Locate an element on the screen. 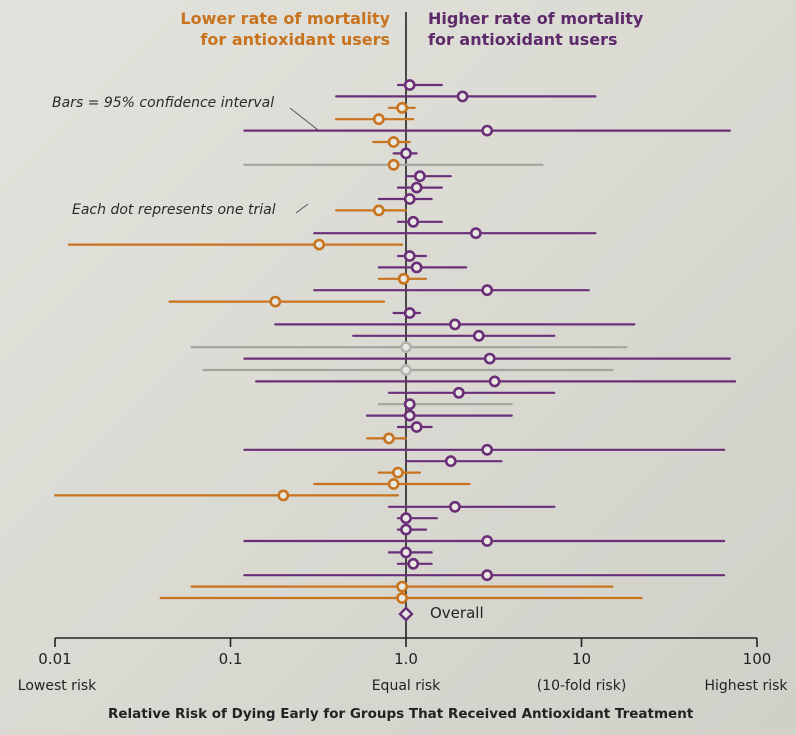 The width and height of the screenshot is (796, 735). higher-header-line1: Higher rate of mortality is located at coordinates (536, 18).